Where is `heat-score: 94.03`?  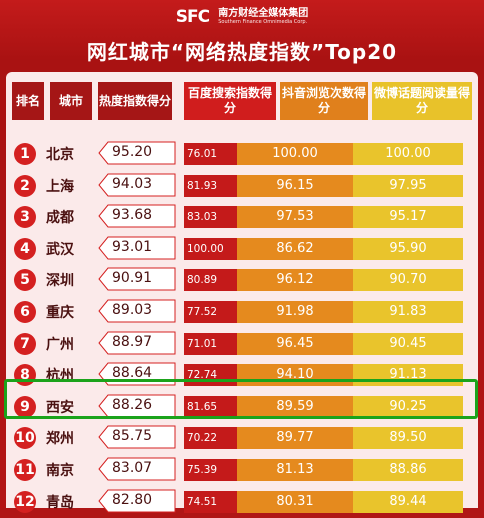 heat-score: 94.03 is located at coordinates (132, 183).